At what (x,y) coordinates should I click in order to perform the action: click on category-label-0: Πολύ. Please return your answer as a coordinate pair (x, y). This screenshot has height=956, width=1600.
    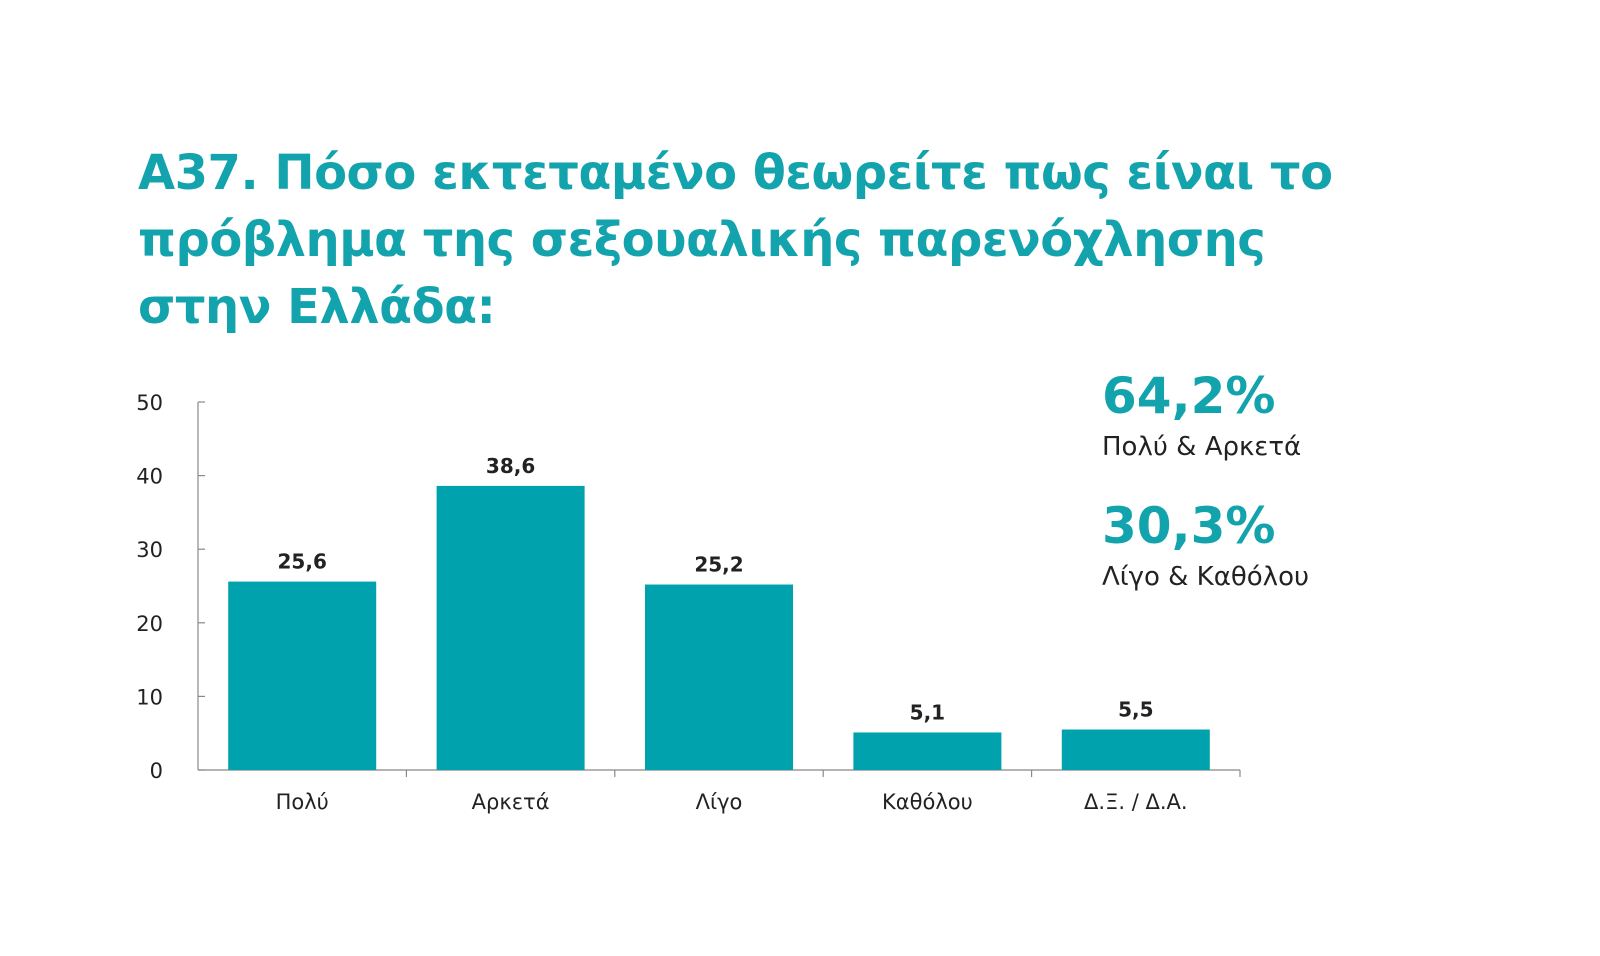
    Looking at the image, I should click on (302, 802).